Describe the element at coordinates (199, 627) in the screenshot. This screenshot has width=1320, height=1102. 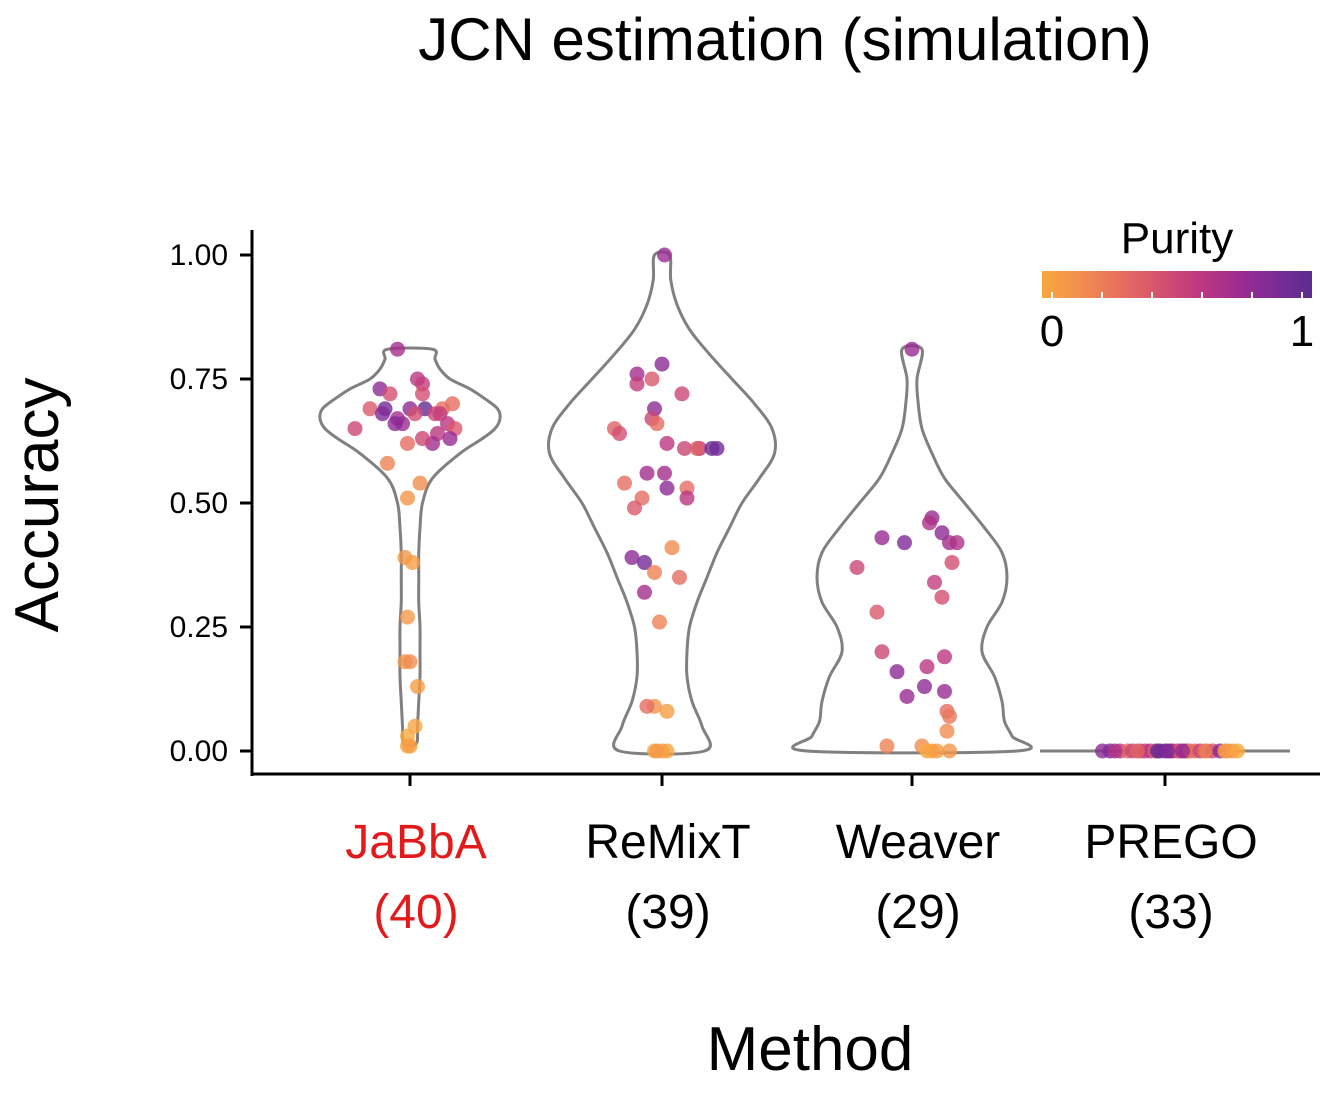
I see `y-tick-label: 0.25` at that location.